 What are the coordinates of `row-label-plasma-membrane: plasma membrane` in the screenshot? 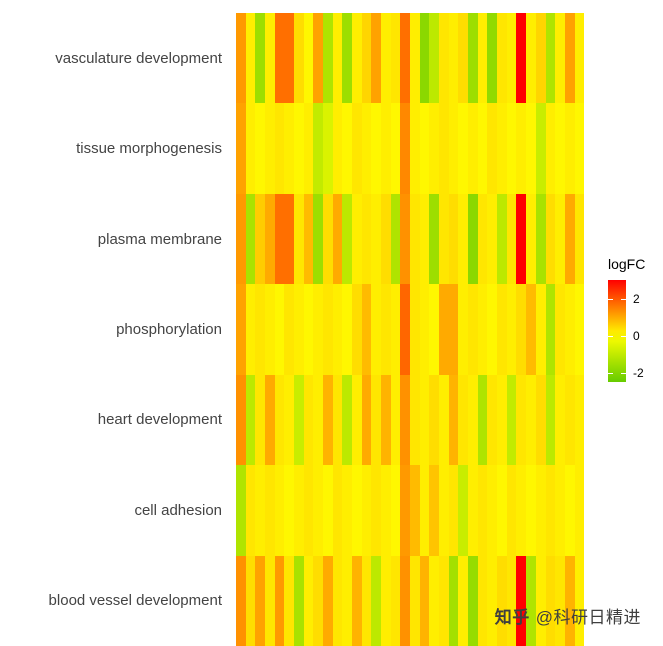 It's located at (159, 239).